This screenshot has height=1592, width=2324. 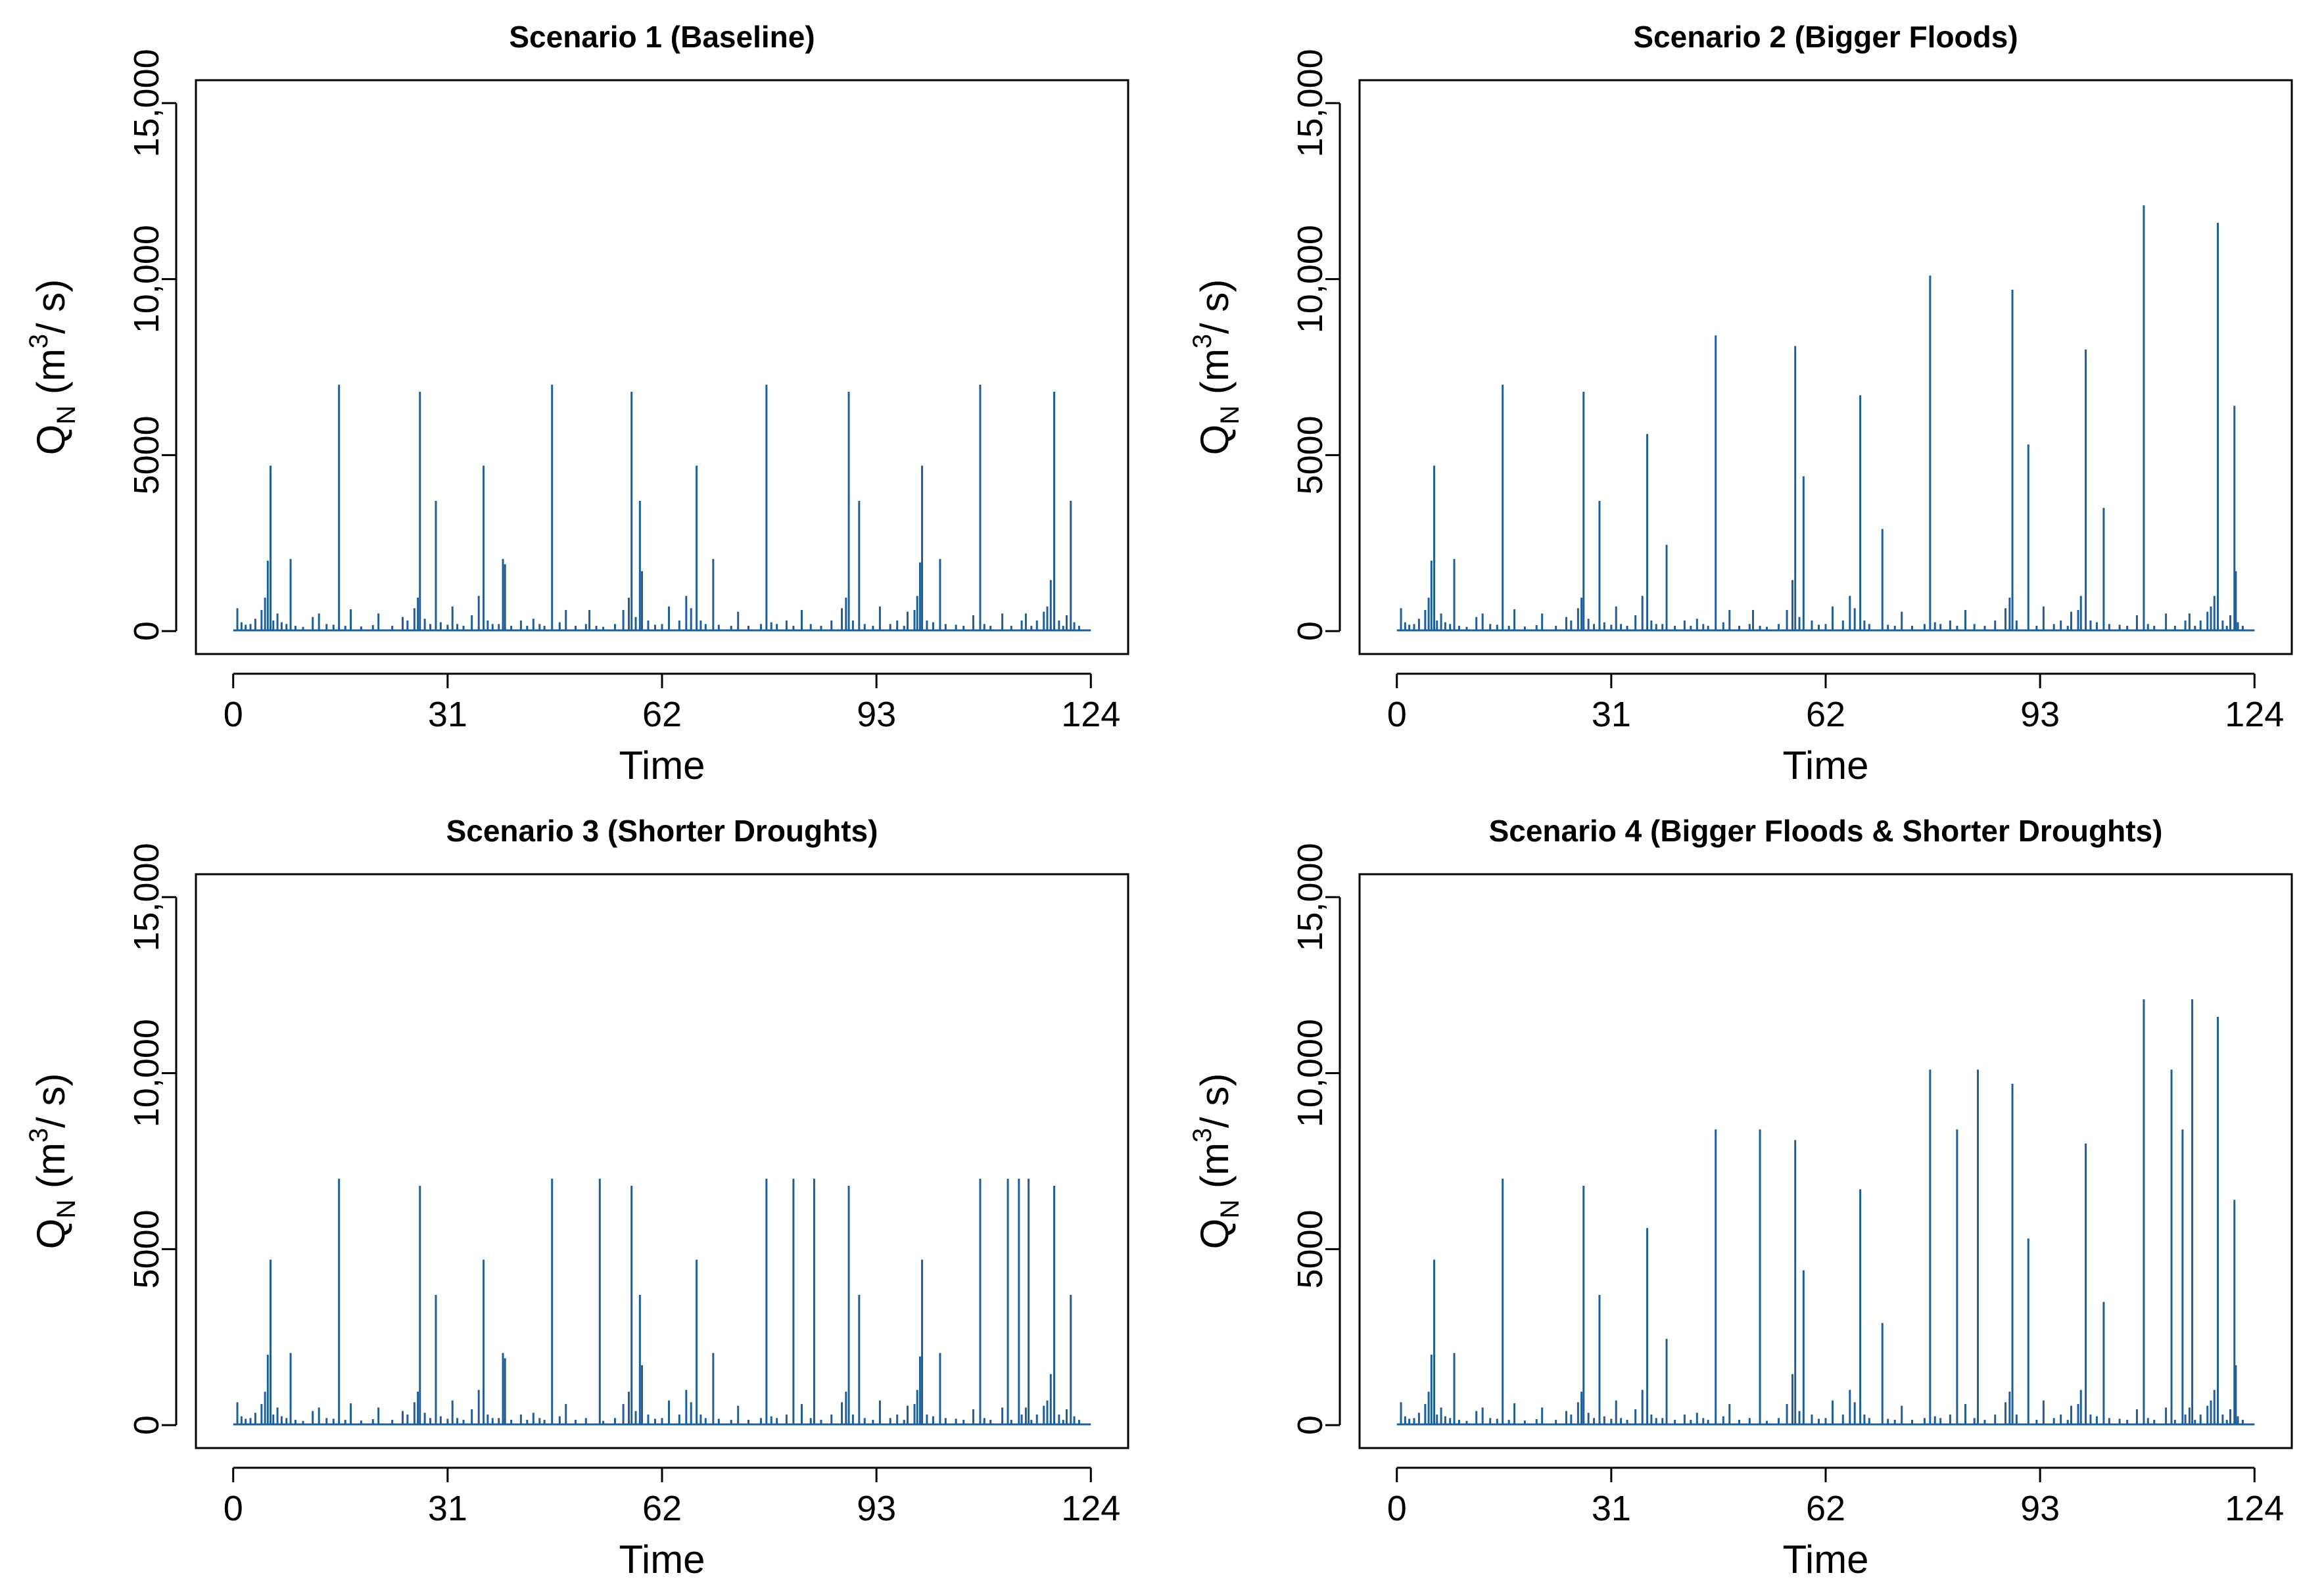 I want to click on panel-title: Scenario 2 (Bigger Floods), so click(x=1826, y=37).